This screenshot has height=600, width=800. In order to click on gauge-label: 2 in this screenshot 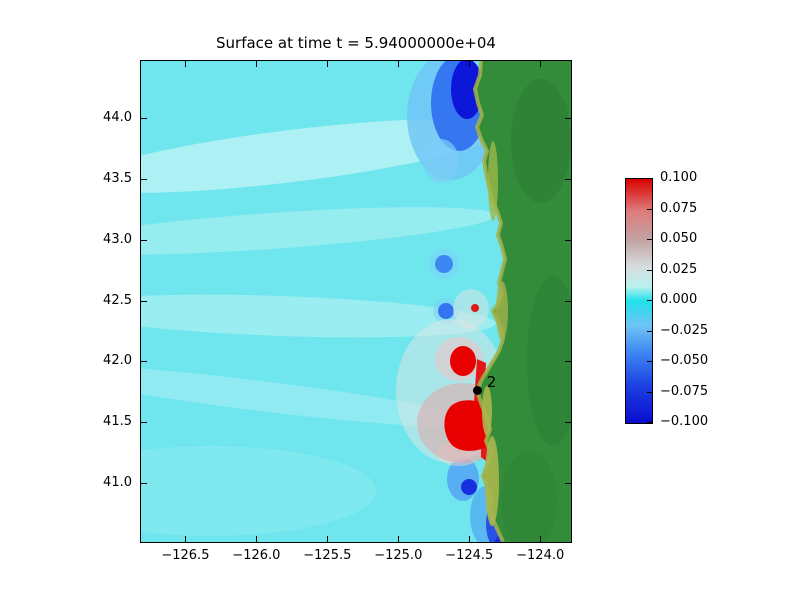, I will do `click(491, 382)`.